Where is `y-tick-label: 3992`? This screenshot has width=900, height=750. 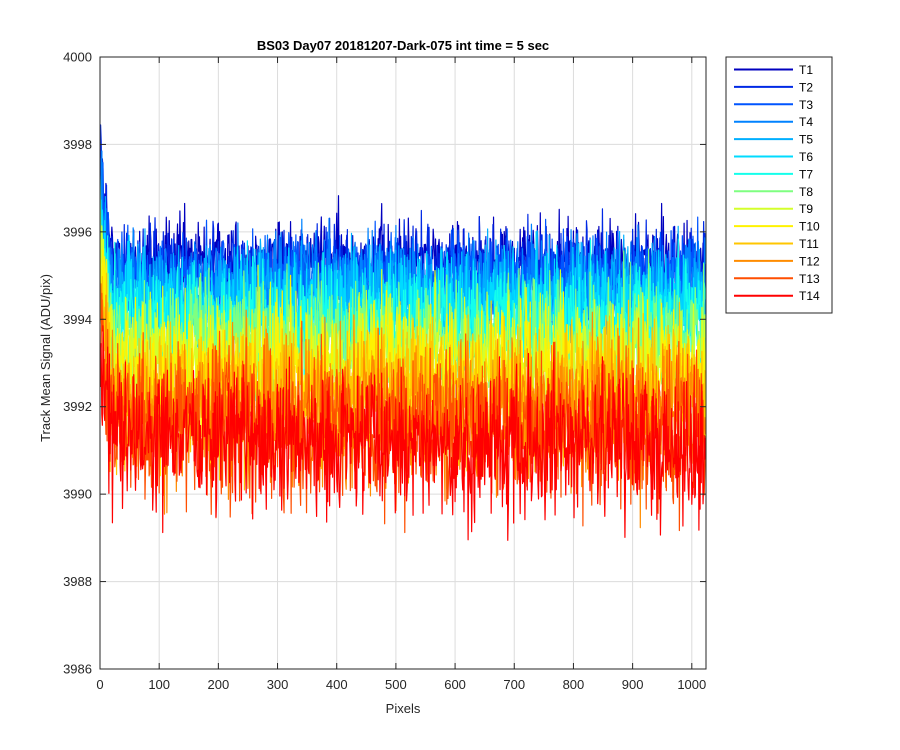 y-tick-label: 3992 is located at coordinates (77, 406).